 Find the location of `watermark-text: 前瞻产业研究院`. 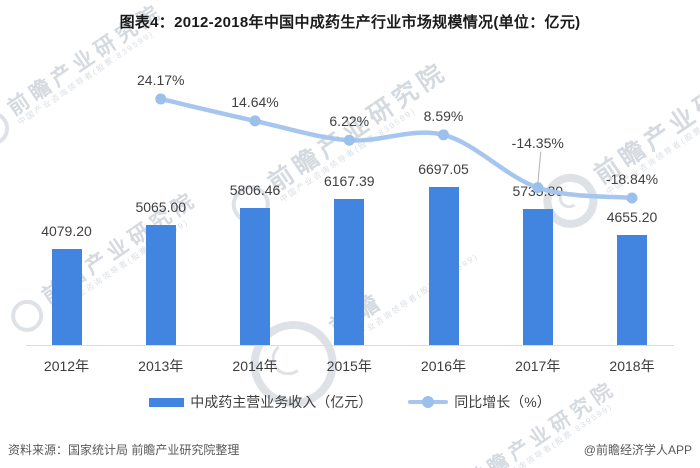

watermark-text: 前瞻产业研究院 is located at coordinates (644, 119).